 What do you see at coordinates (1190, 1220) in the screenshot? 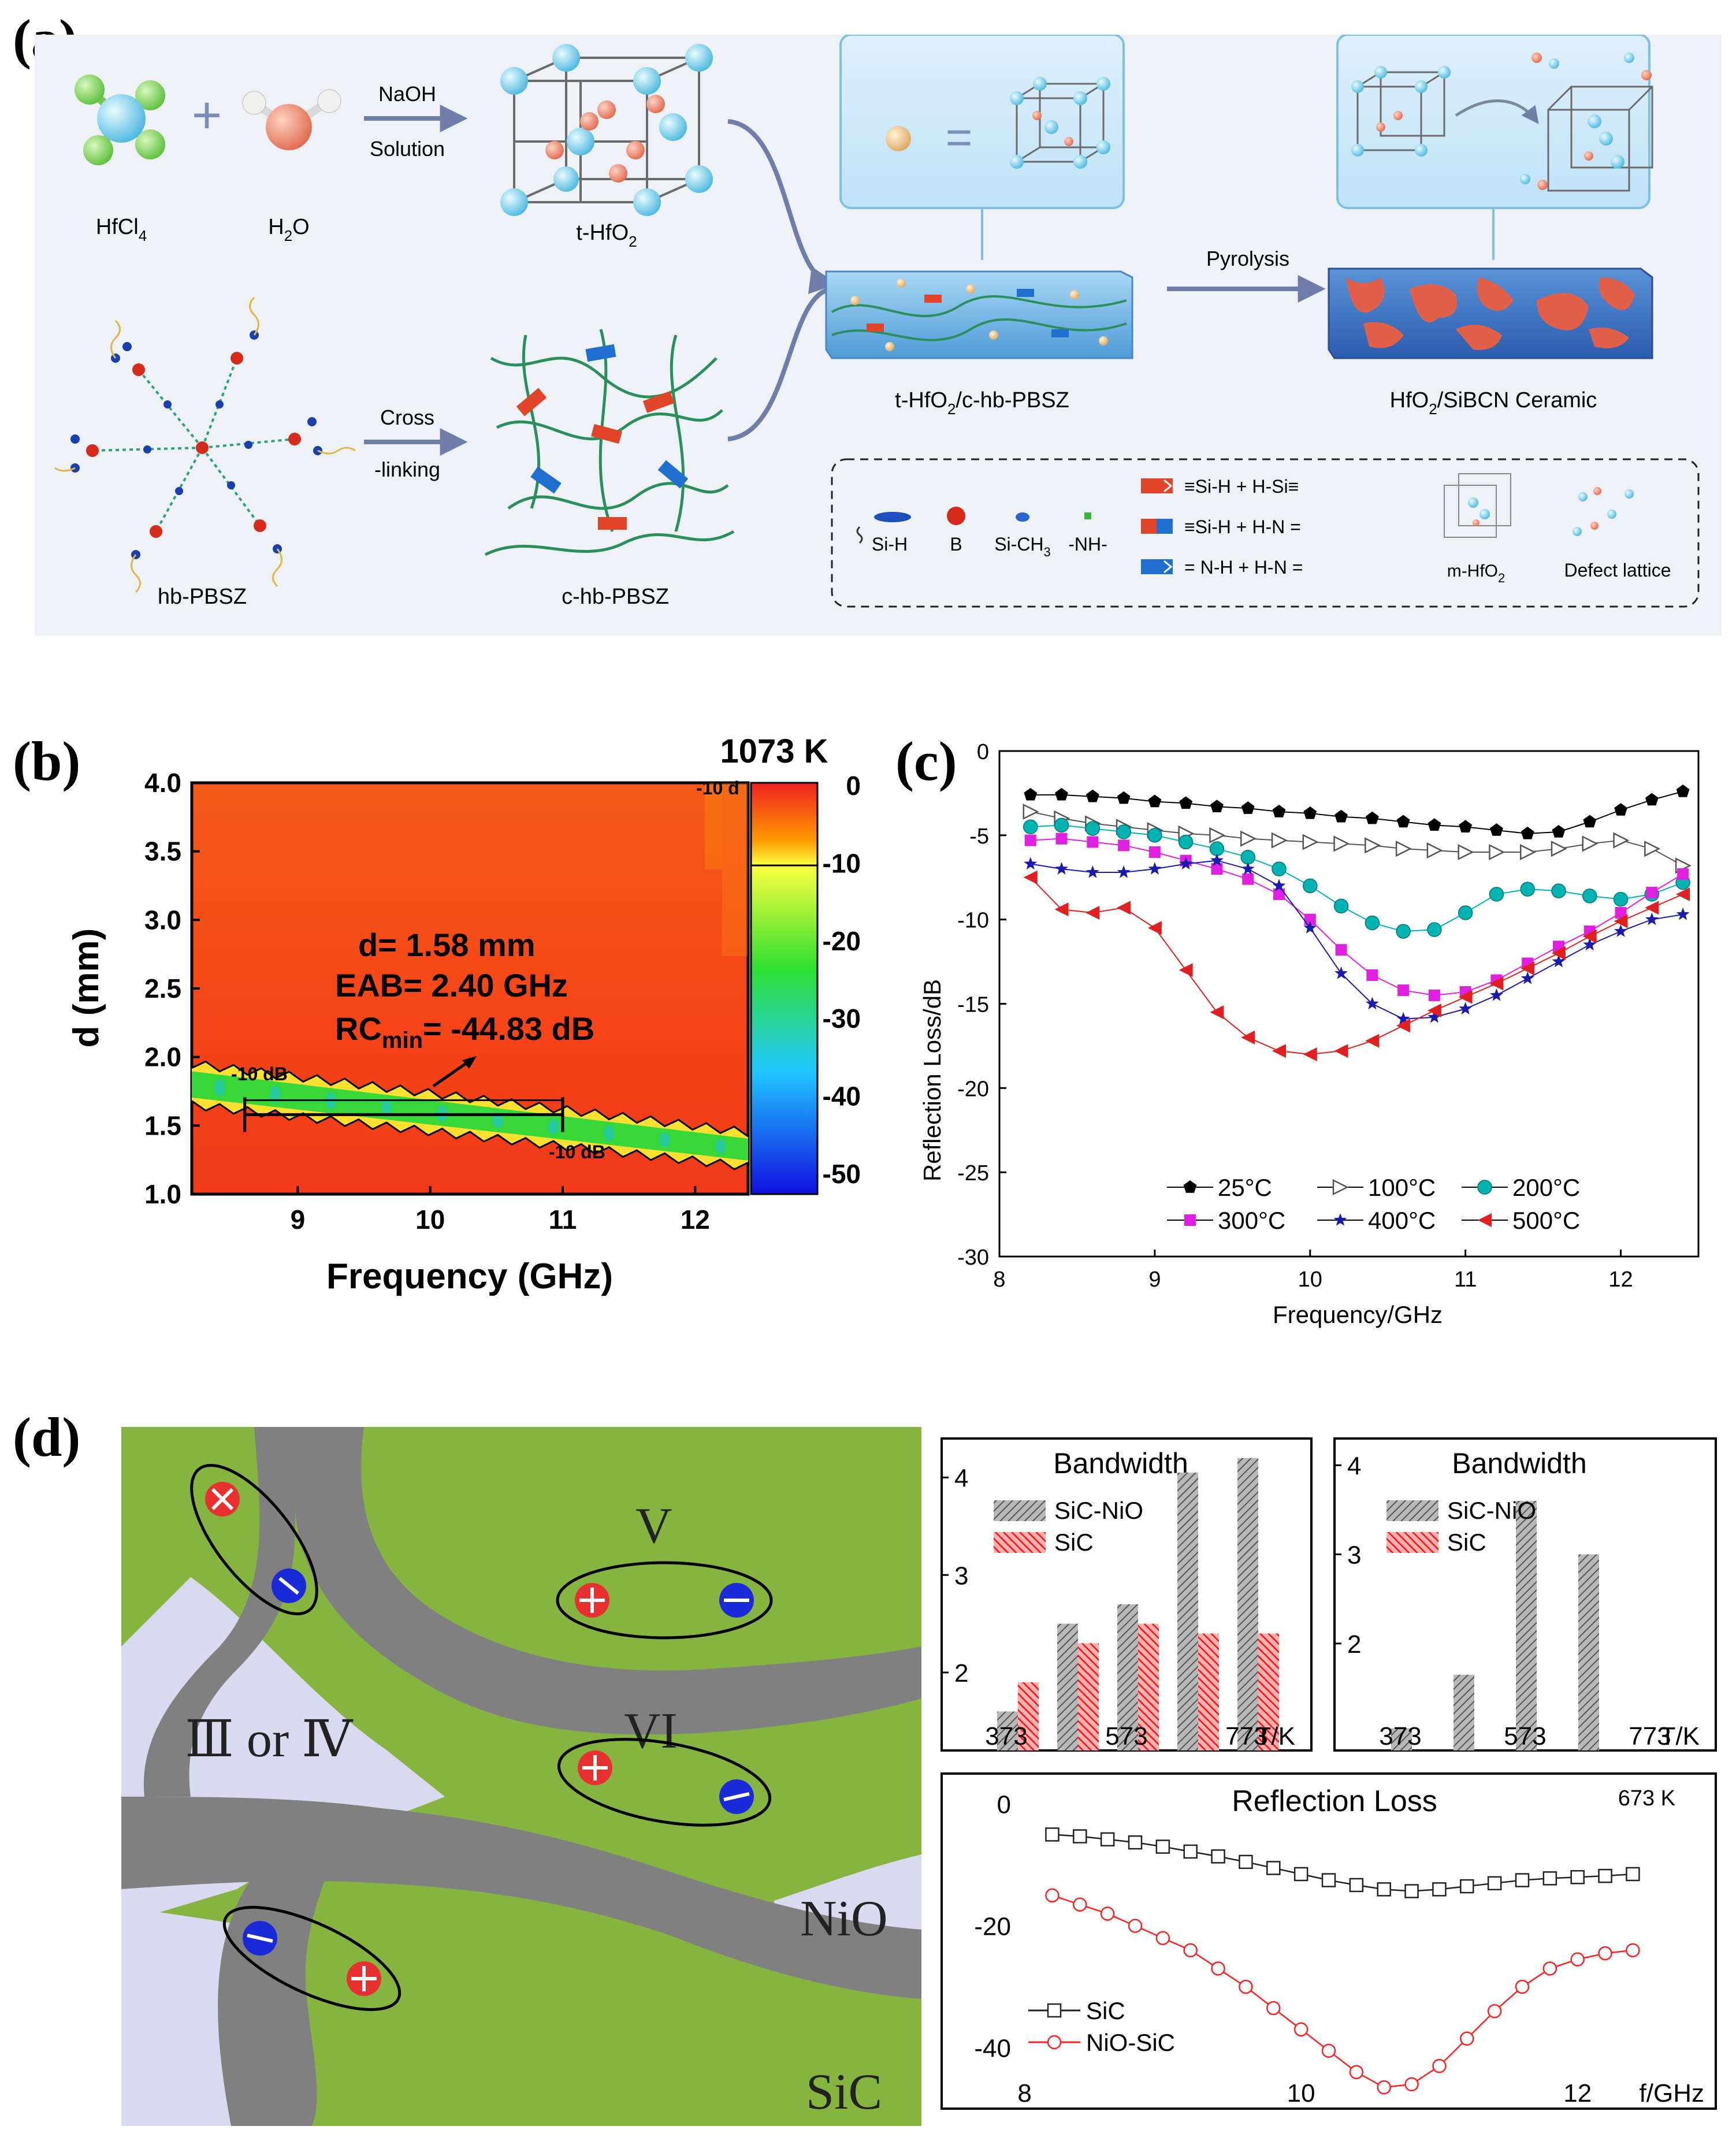
I see `legend-marker` at bounding box center [1190, 1220].